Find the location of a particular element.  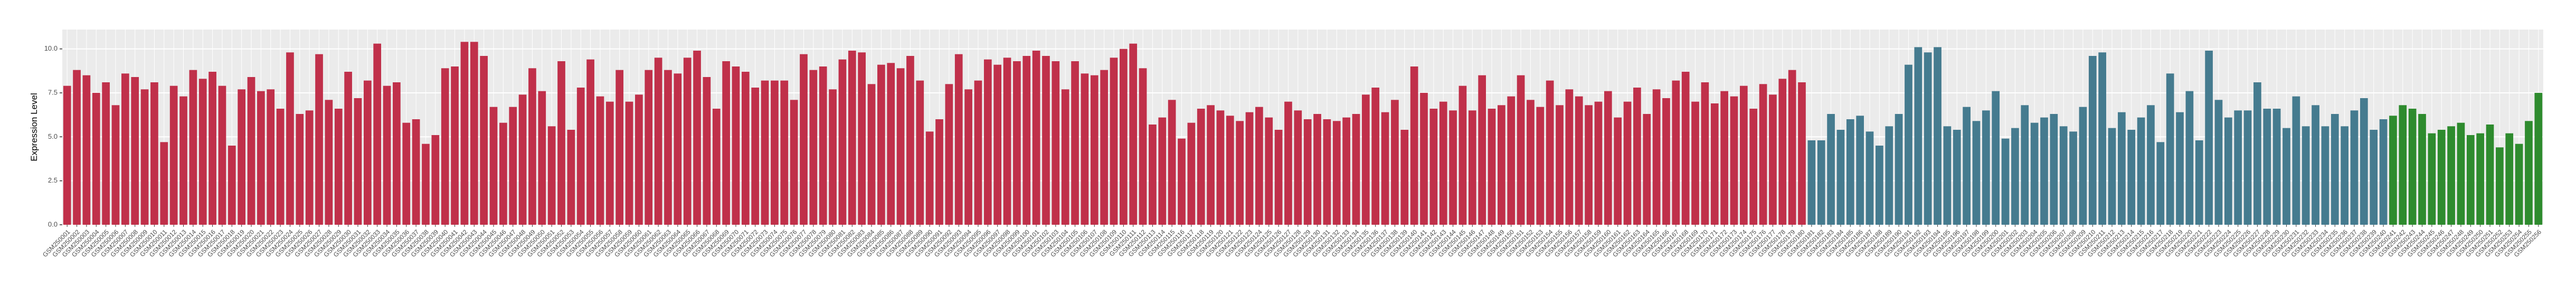

y-axis-title: Expression Level is located at coordinates (34, 127).